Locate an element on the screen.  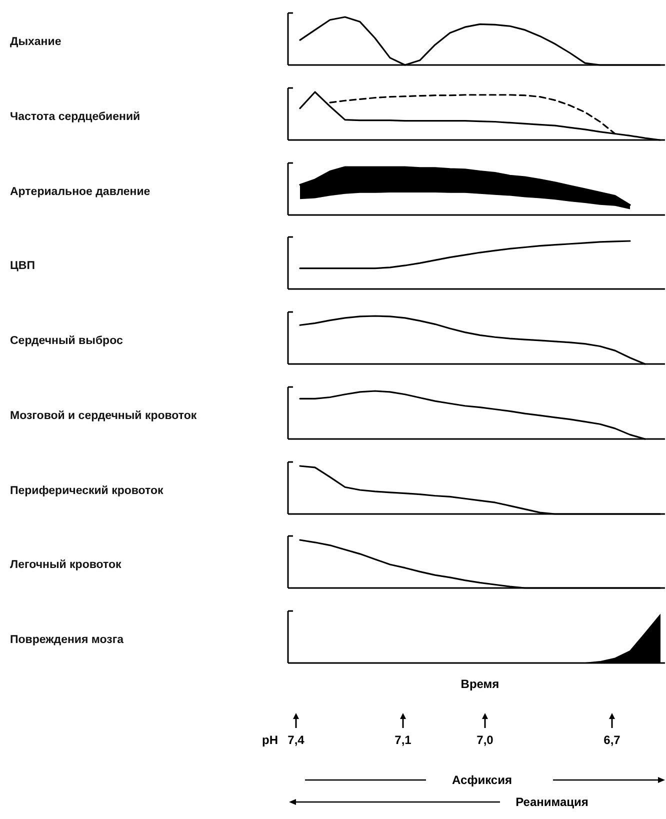
x-axis-title: Время is located at coordinates (480, 684).